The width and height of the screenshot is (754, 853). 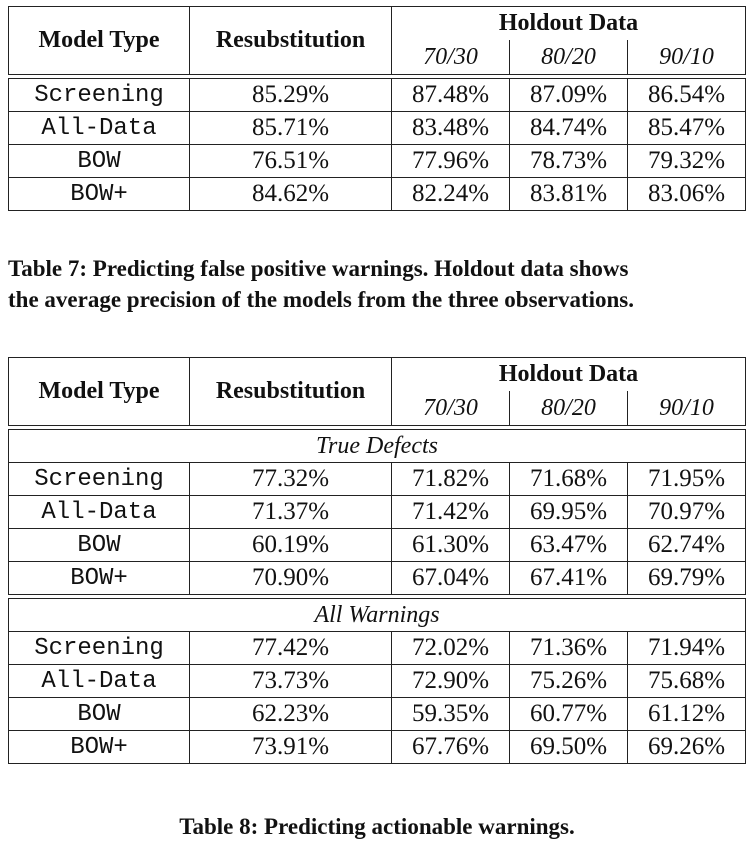 What do you see at coordinates (290, 161) in the screenshot?
I see `resub-cell: 76.51%` at bounding box center [290, 161].